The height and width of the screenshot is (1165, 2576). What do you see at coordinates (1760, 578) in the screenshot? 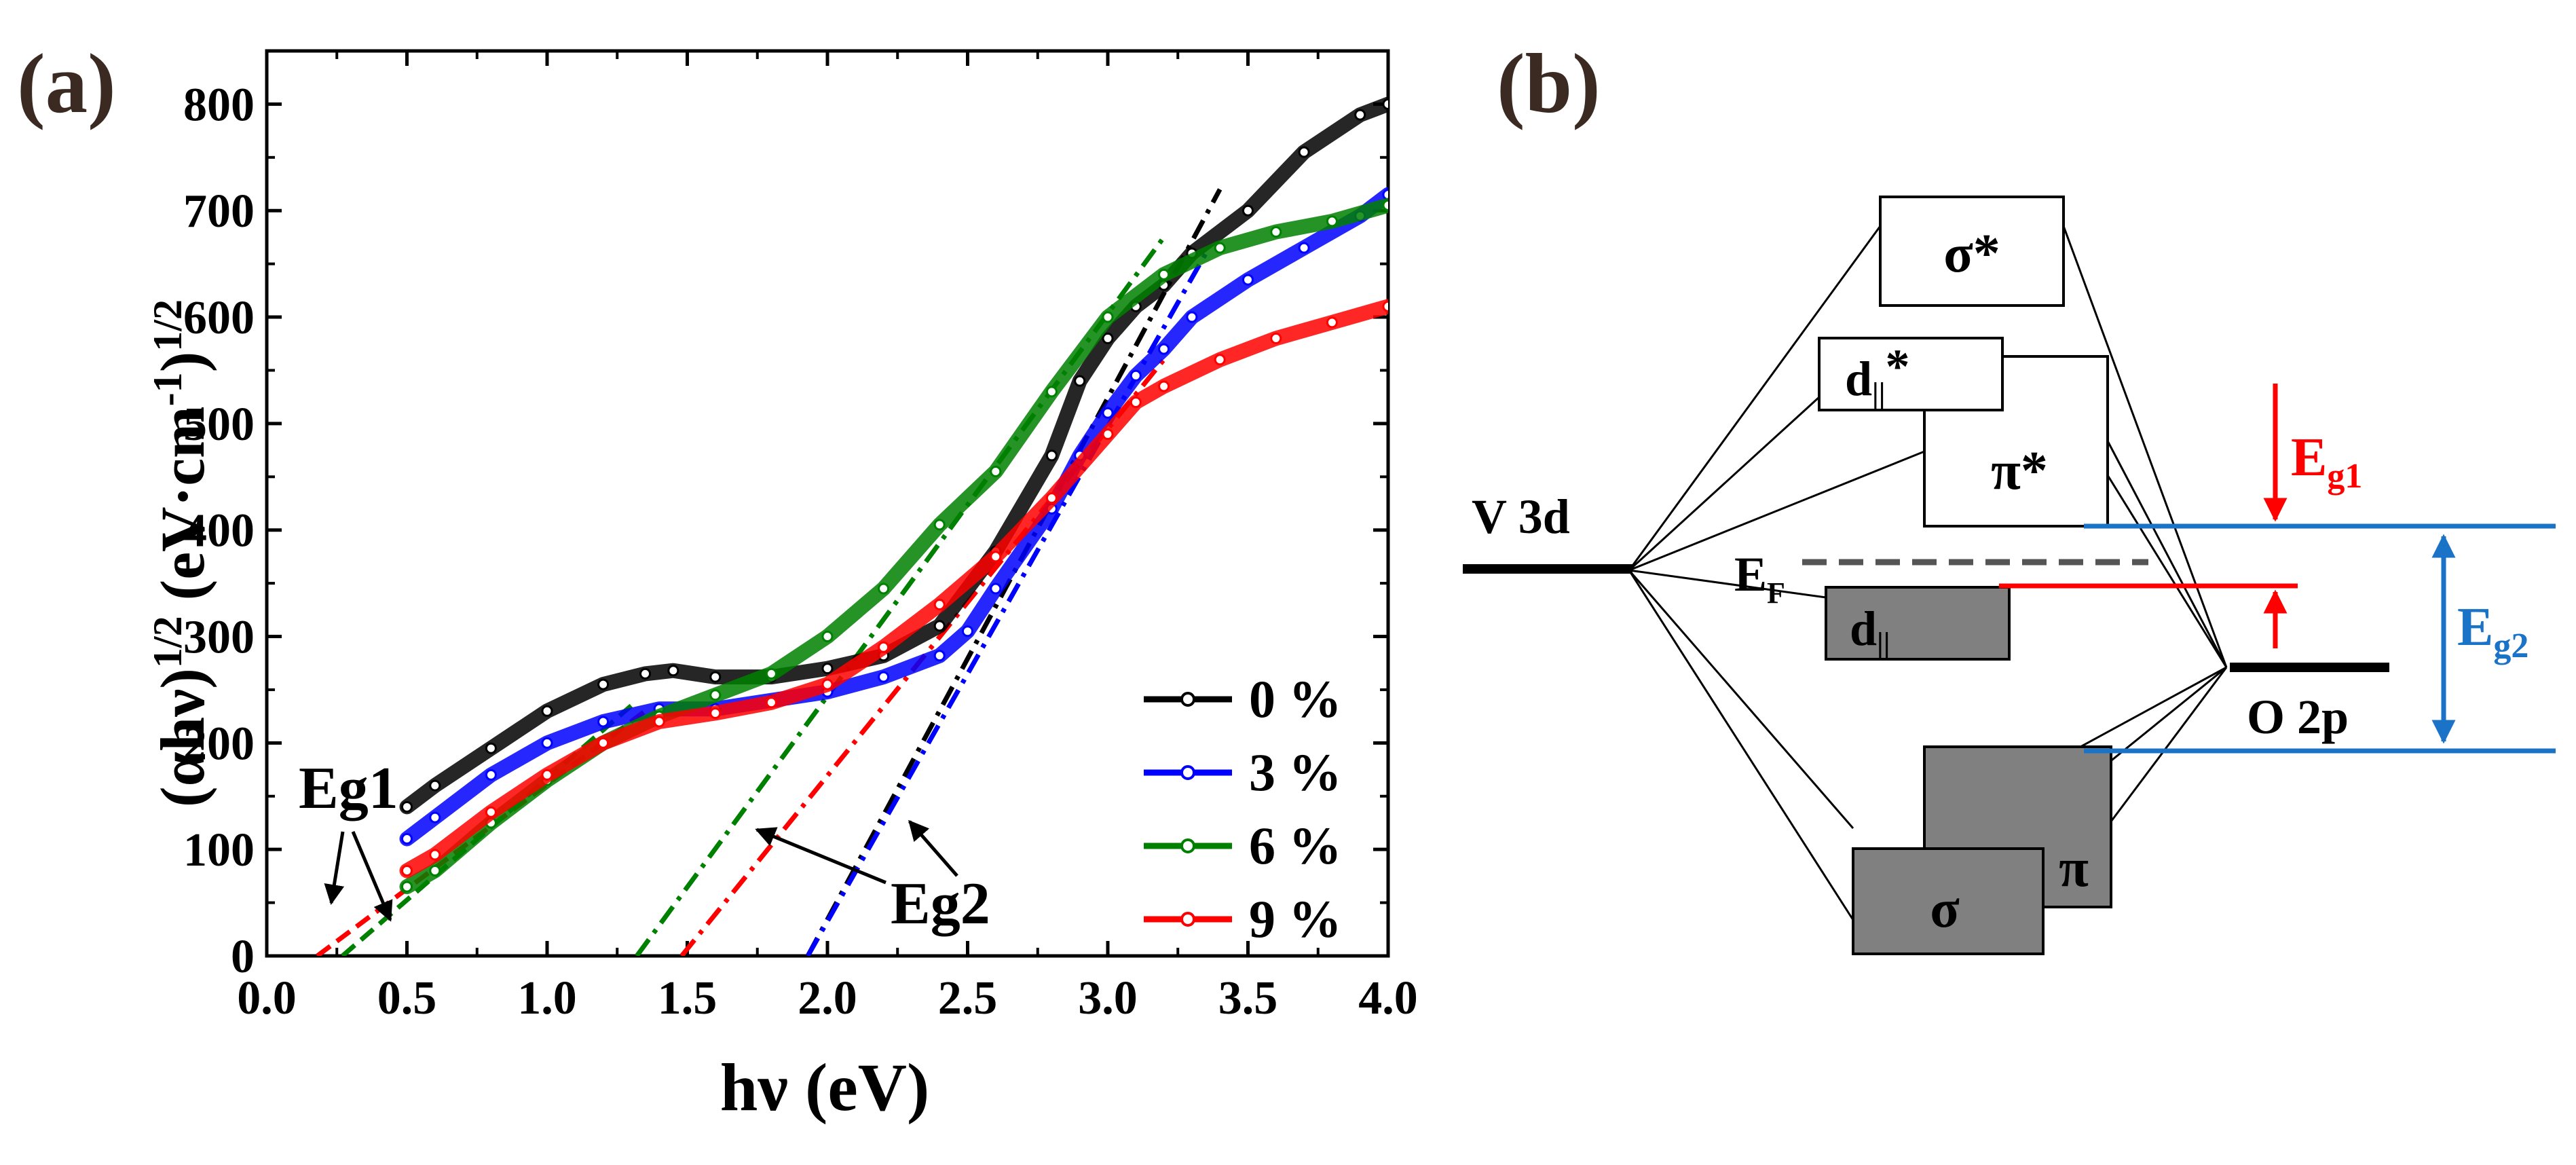
I see `fermi-level-label: EF` at bounding box center [1760, 578].